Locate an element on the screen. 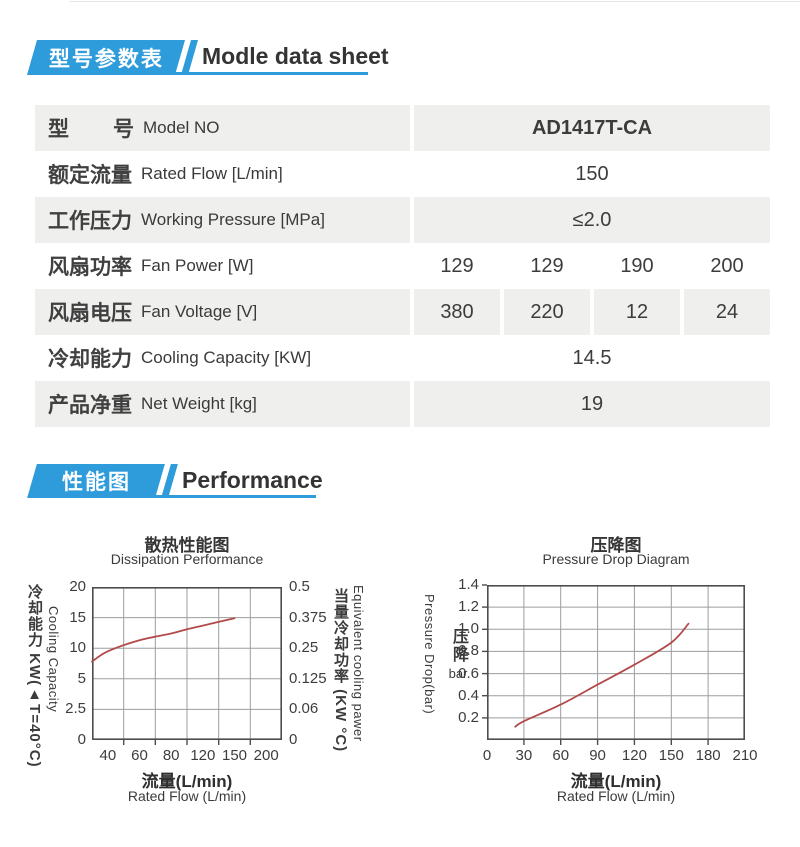  dissipation-xlabel-cn: 流量(L/min) is located at coordinates (187, 781).